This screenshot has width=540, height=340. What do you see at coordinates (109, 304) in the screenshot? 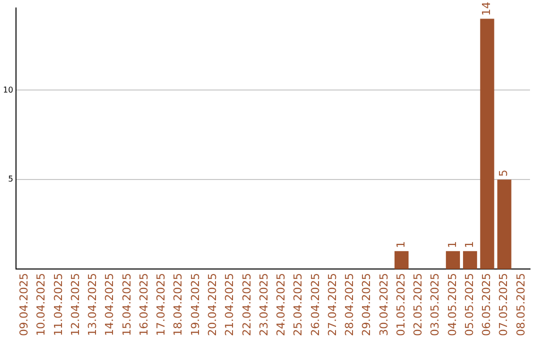
I see `x-tick-label: 14.04.2025` at bounding box center [109, 304].